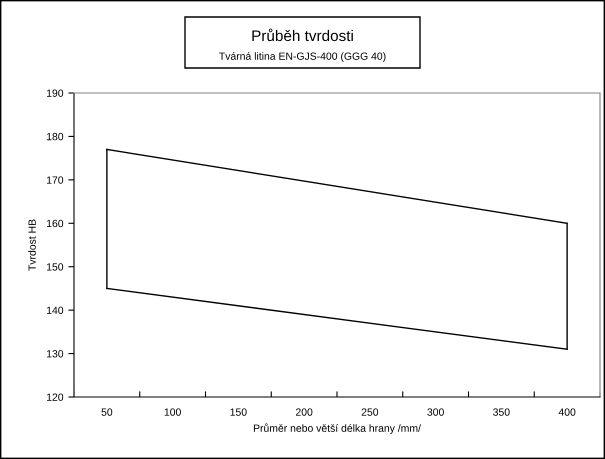 The width and height of the screenshot is (605, 459). Describe the element at coordinates (55, 224) in the screenshot. I see `y-tick-label: 160` at that location.